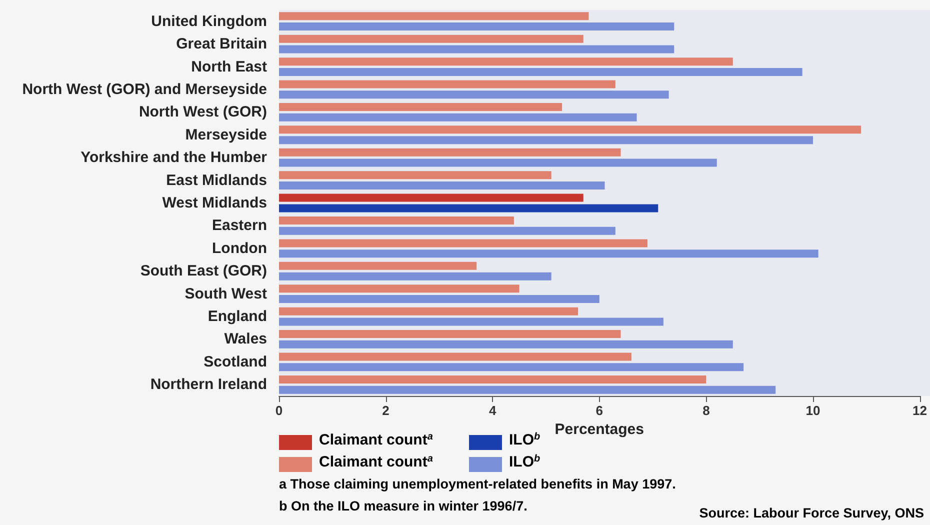  Describe the element at coordinates (235, 361) in the screenshot. I see `y-tick-label: Scotland` at that location.